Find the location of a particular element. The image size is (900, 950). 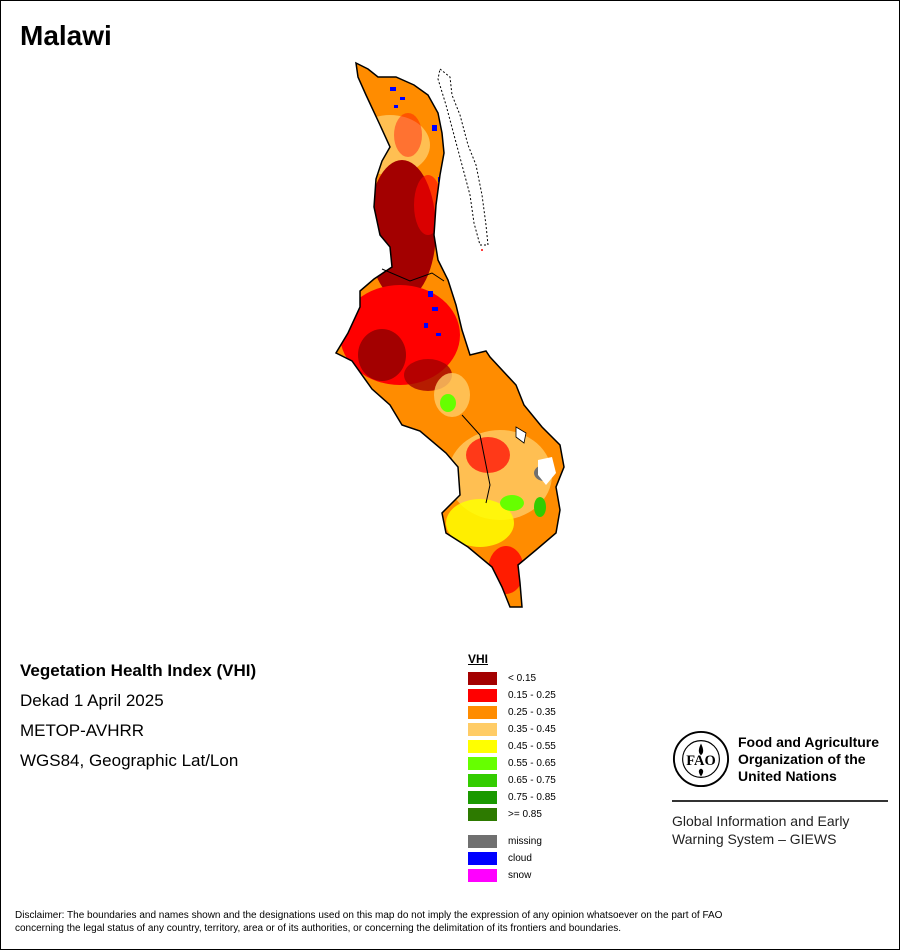

legend-row: 0.55 - 0.65 is located at coordinates (512, 763).